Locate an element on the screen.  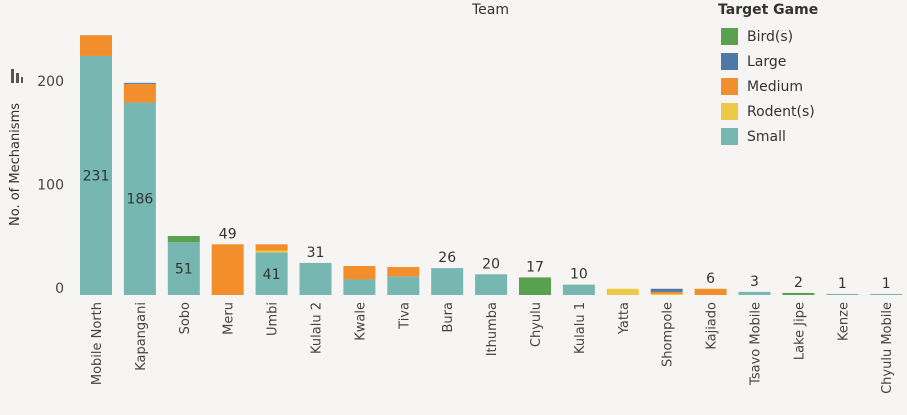
x-tick-label: Chyulu is located at coordinates (536, 324).